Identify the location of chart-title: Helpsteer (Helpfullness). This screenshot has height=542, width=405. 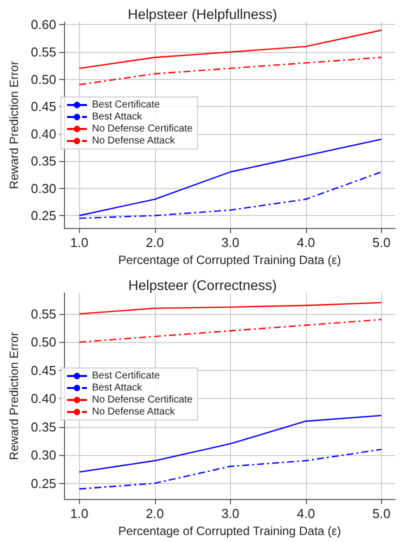
(203, 14).